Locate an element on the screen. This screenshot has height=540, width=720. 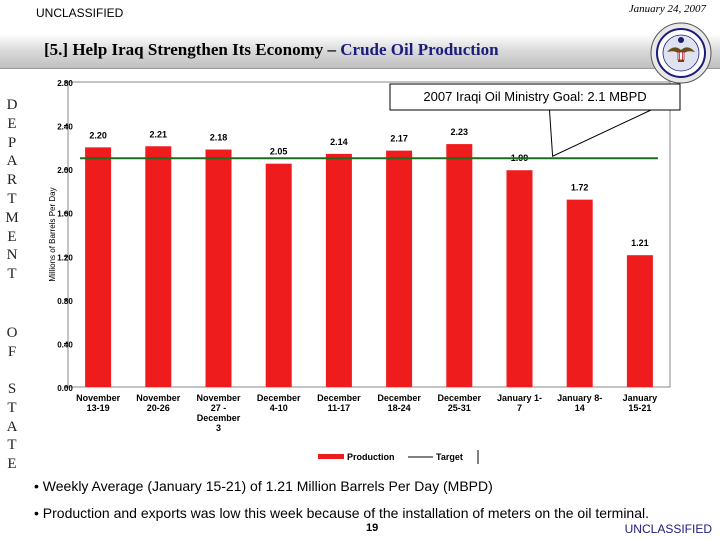
sidebar-letter: F is located at coordinates (12, 351).